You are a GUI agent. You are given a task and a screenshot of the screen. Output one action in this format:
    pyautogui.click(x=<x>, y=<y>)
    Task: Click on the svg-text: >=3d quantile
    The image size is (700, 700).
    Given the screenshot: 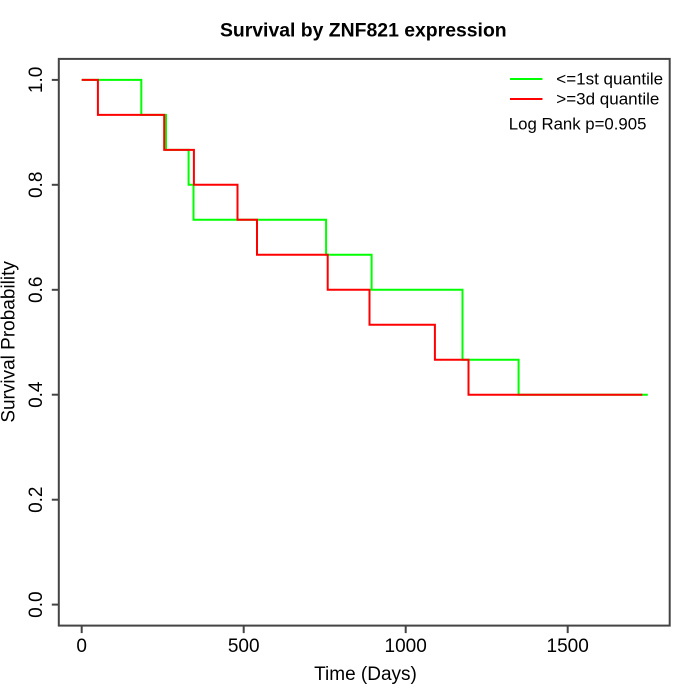 What is the action you would take?
    pyautogui.click(x=607, y=98)
    